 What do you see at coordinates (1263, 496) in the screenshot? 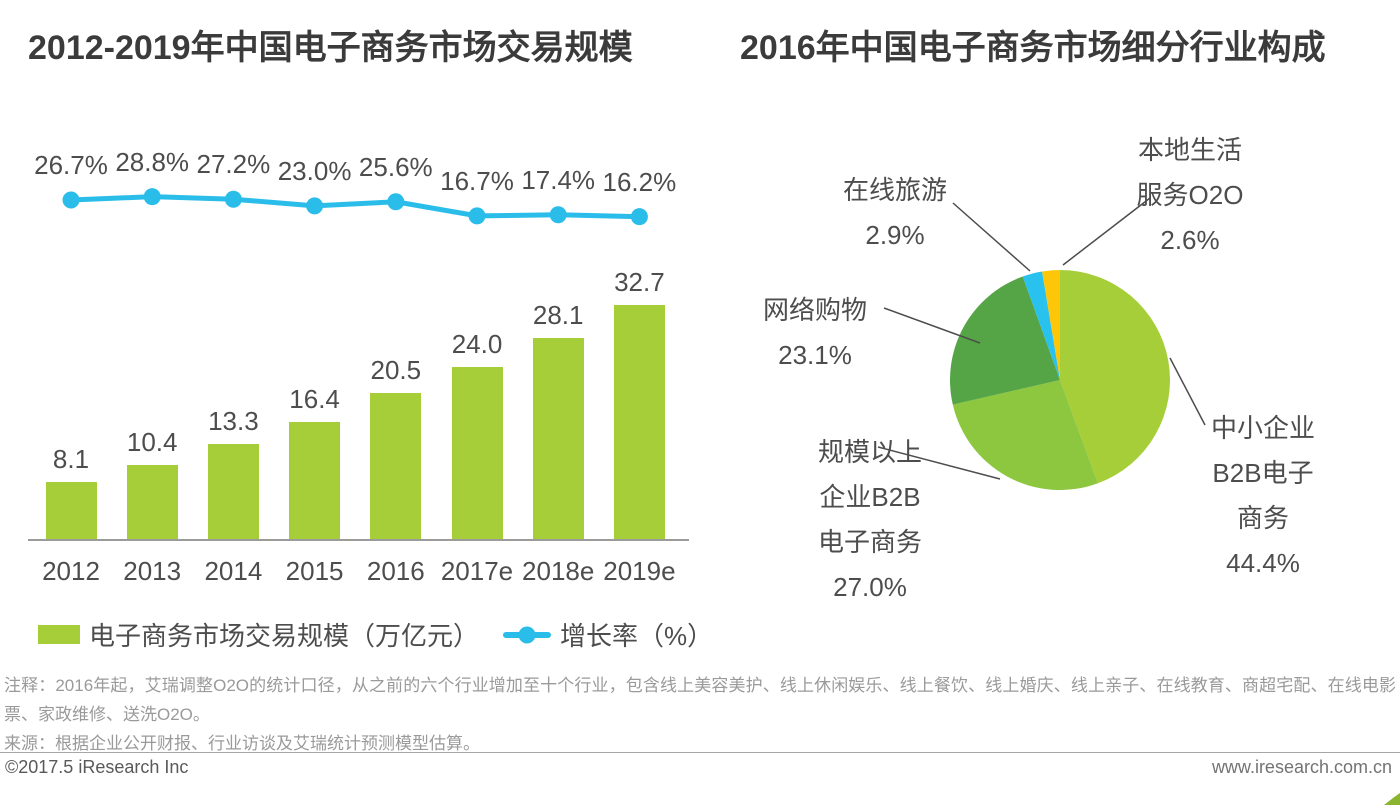
I see `pie-slice-label: 中小企业 B2B电子商务 44.4%` at bounding box center [1263, 496].